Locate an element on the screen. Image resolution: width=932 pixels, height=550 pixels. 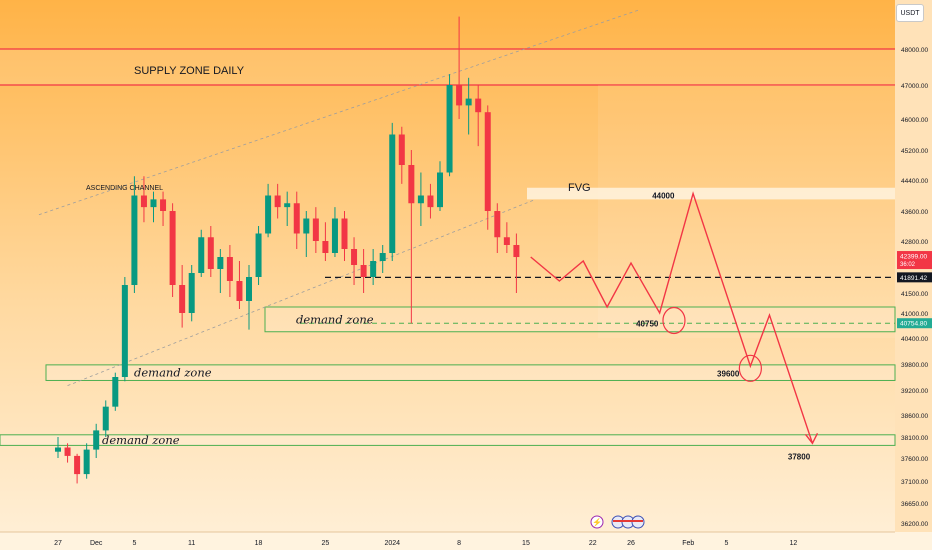
time-tick-5: 25 is located at coordinates (326, 543).